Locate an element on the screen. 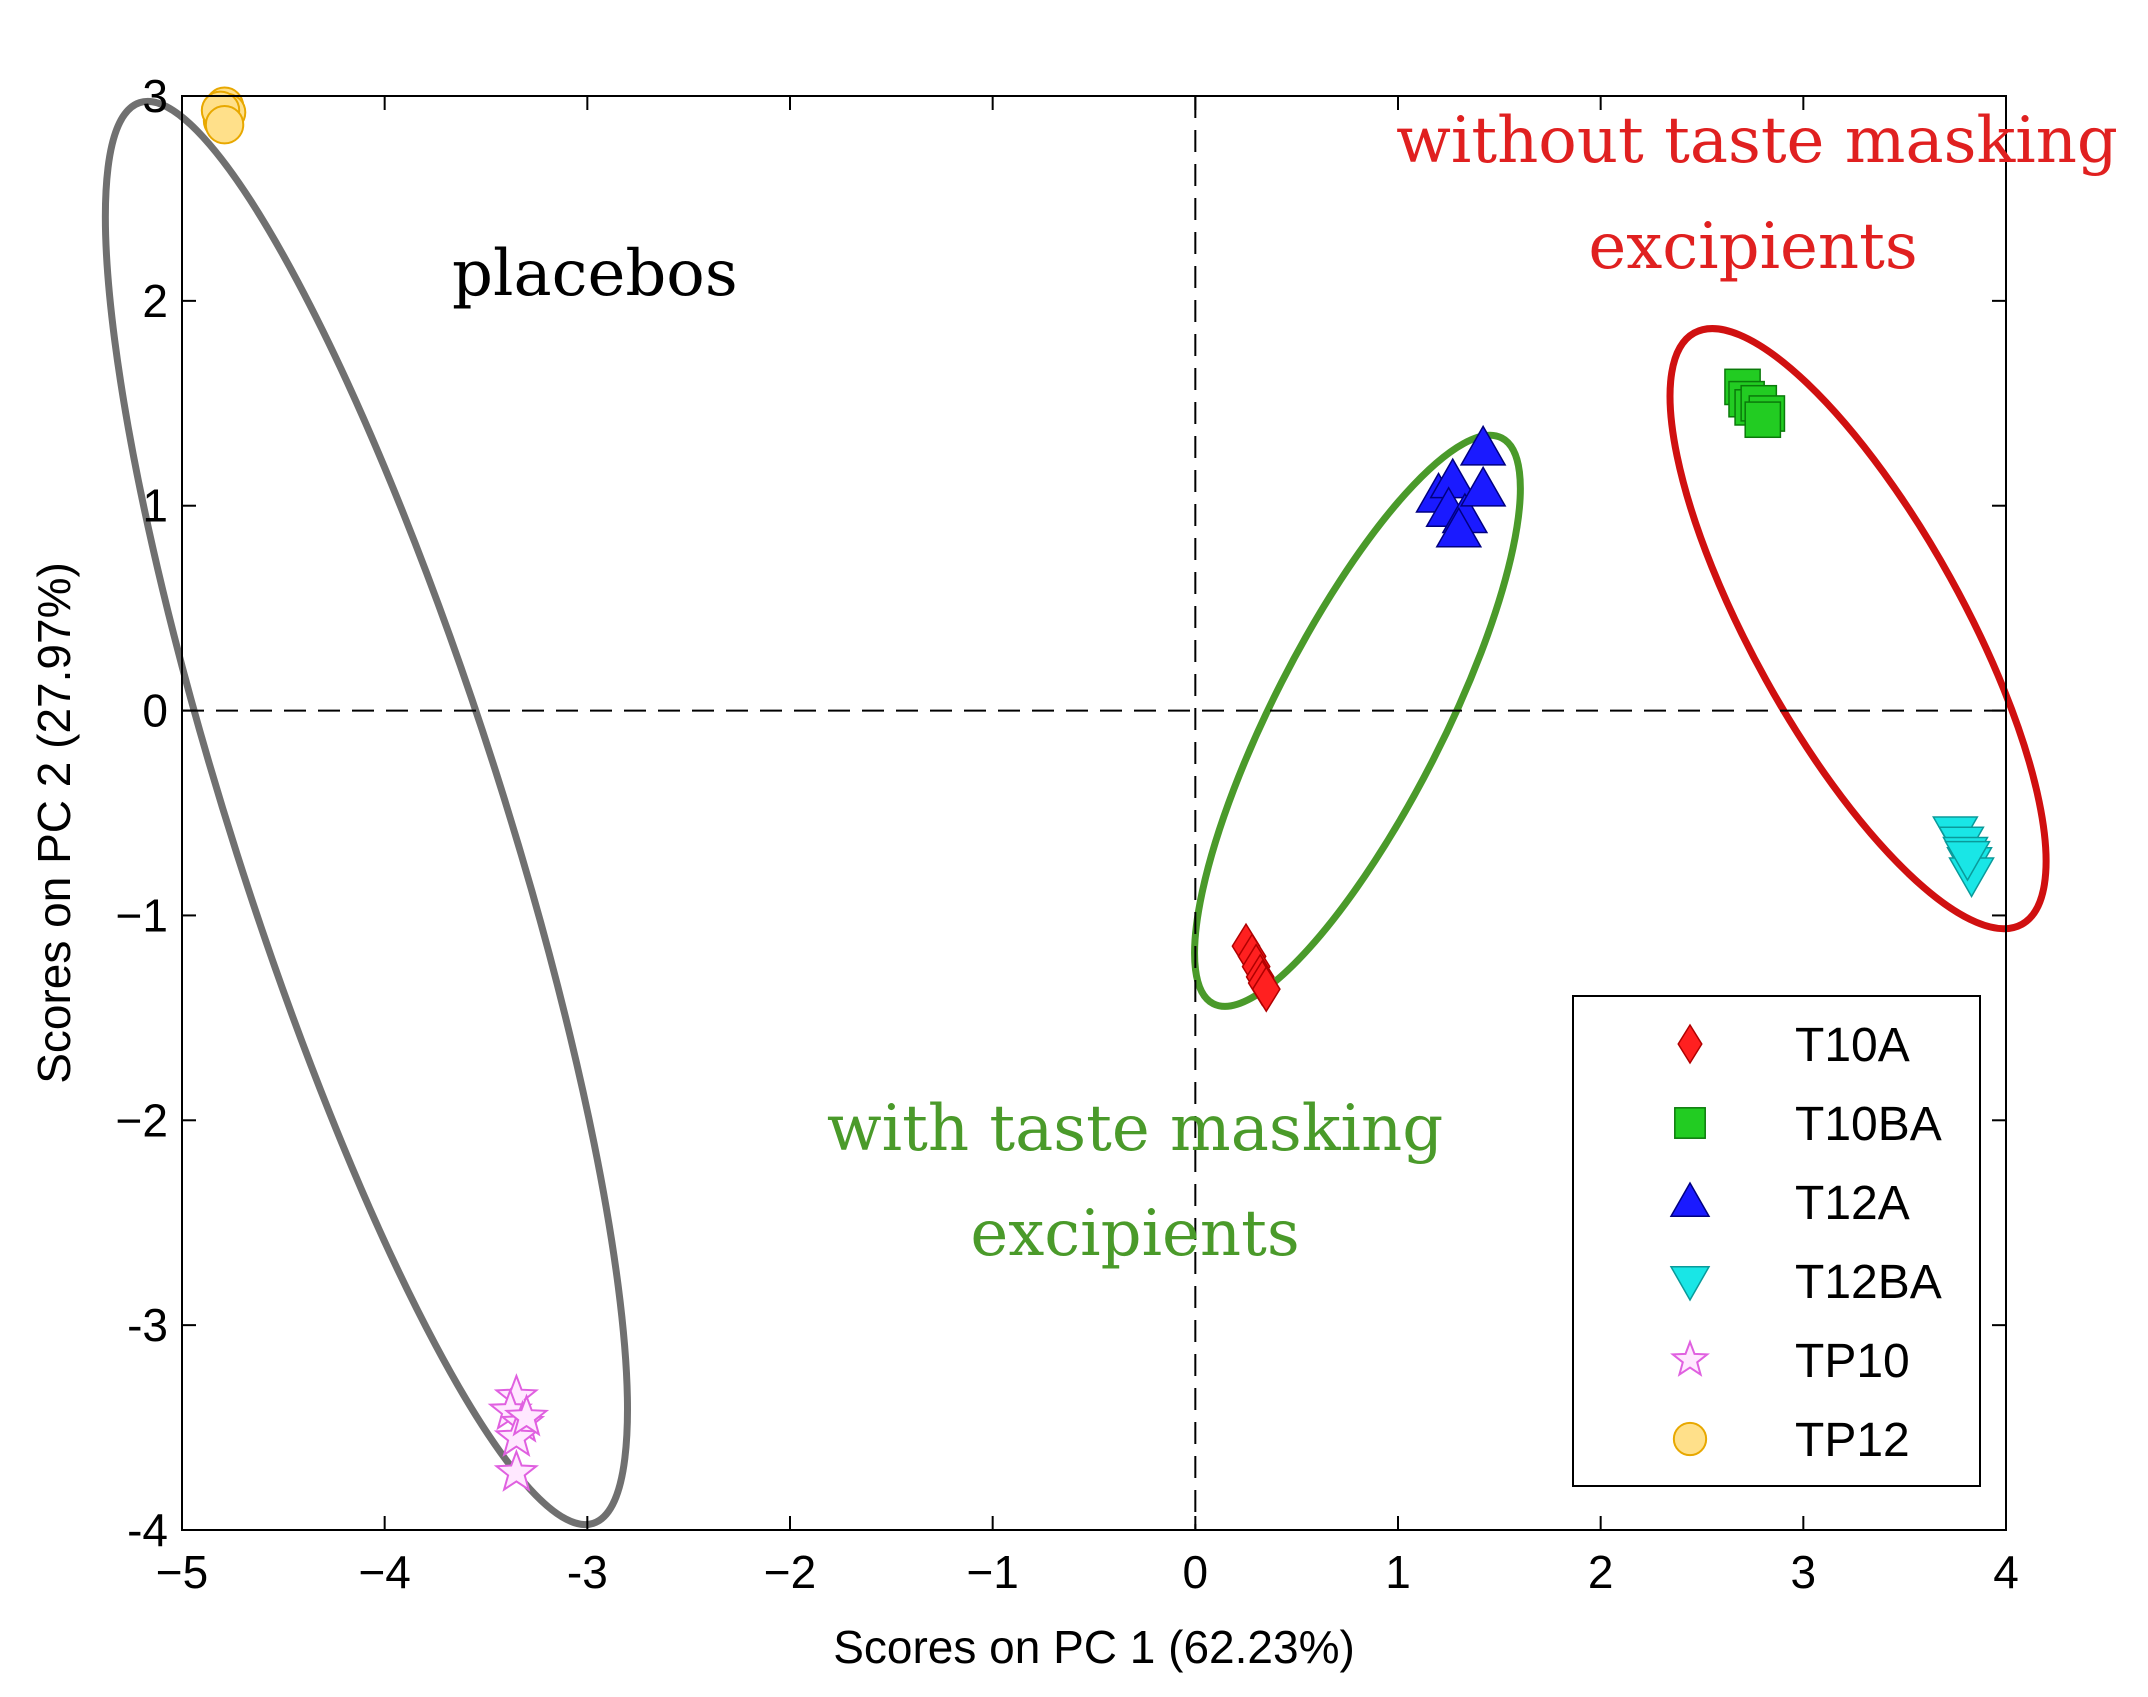  y-tick-label: -3 is located at coordinates (147, 1325).